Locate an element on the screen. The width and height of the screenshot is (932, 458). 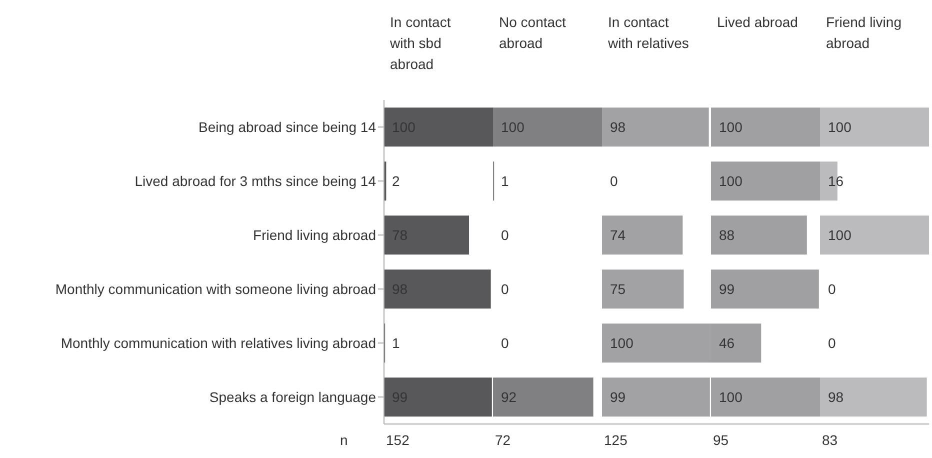
data-label: 75 is located at coordinates (618, 289).